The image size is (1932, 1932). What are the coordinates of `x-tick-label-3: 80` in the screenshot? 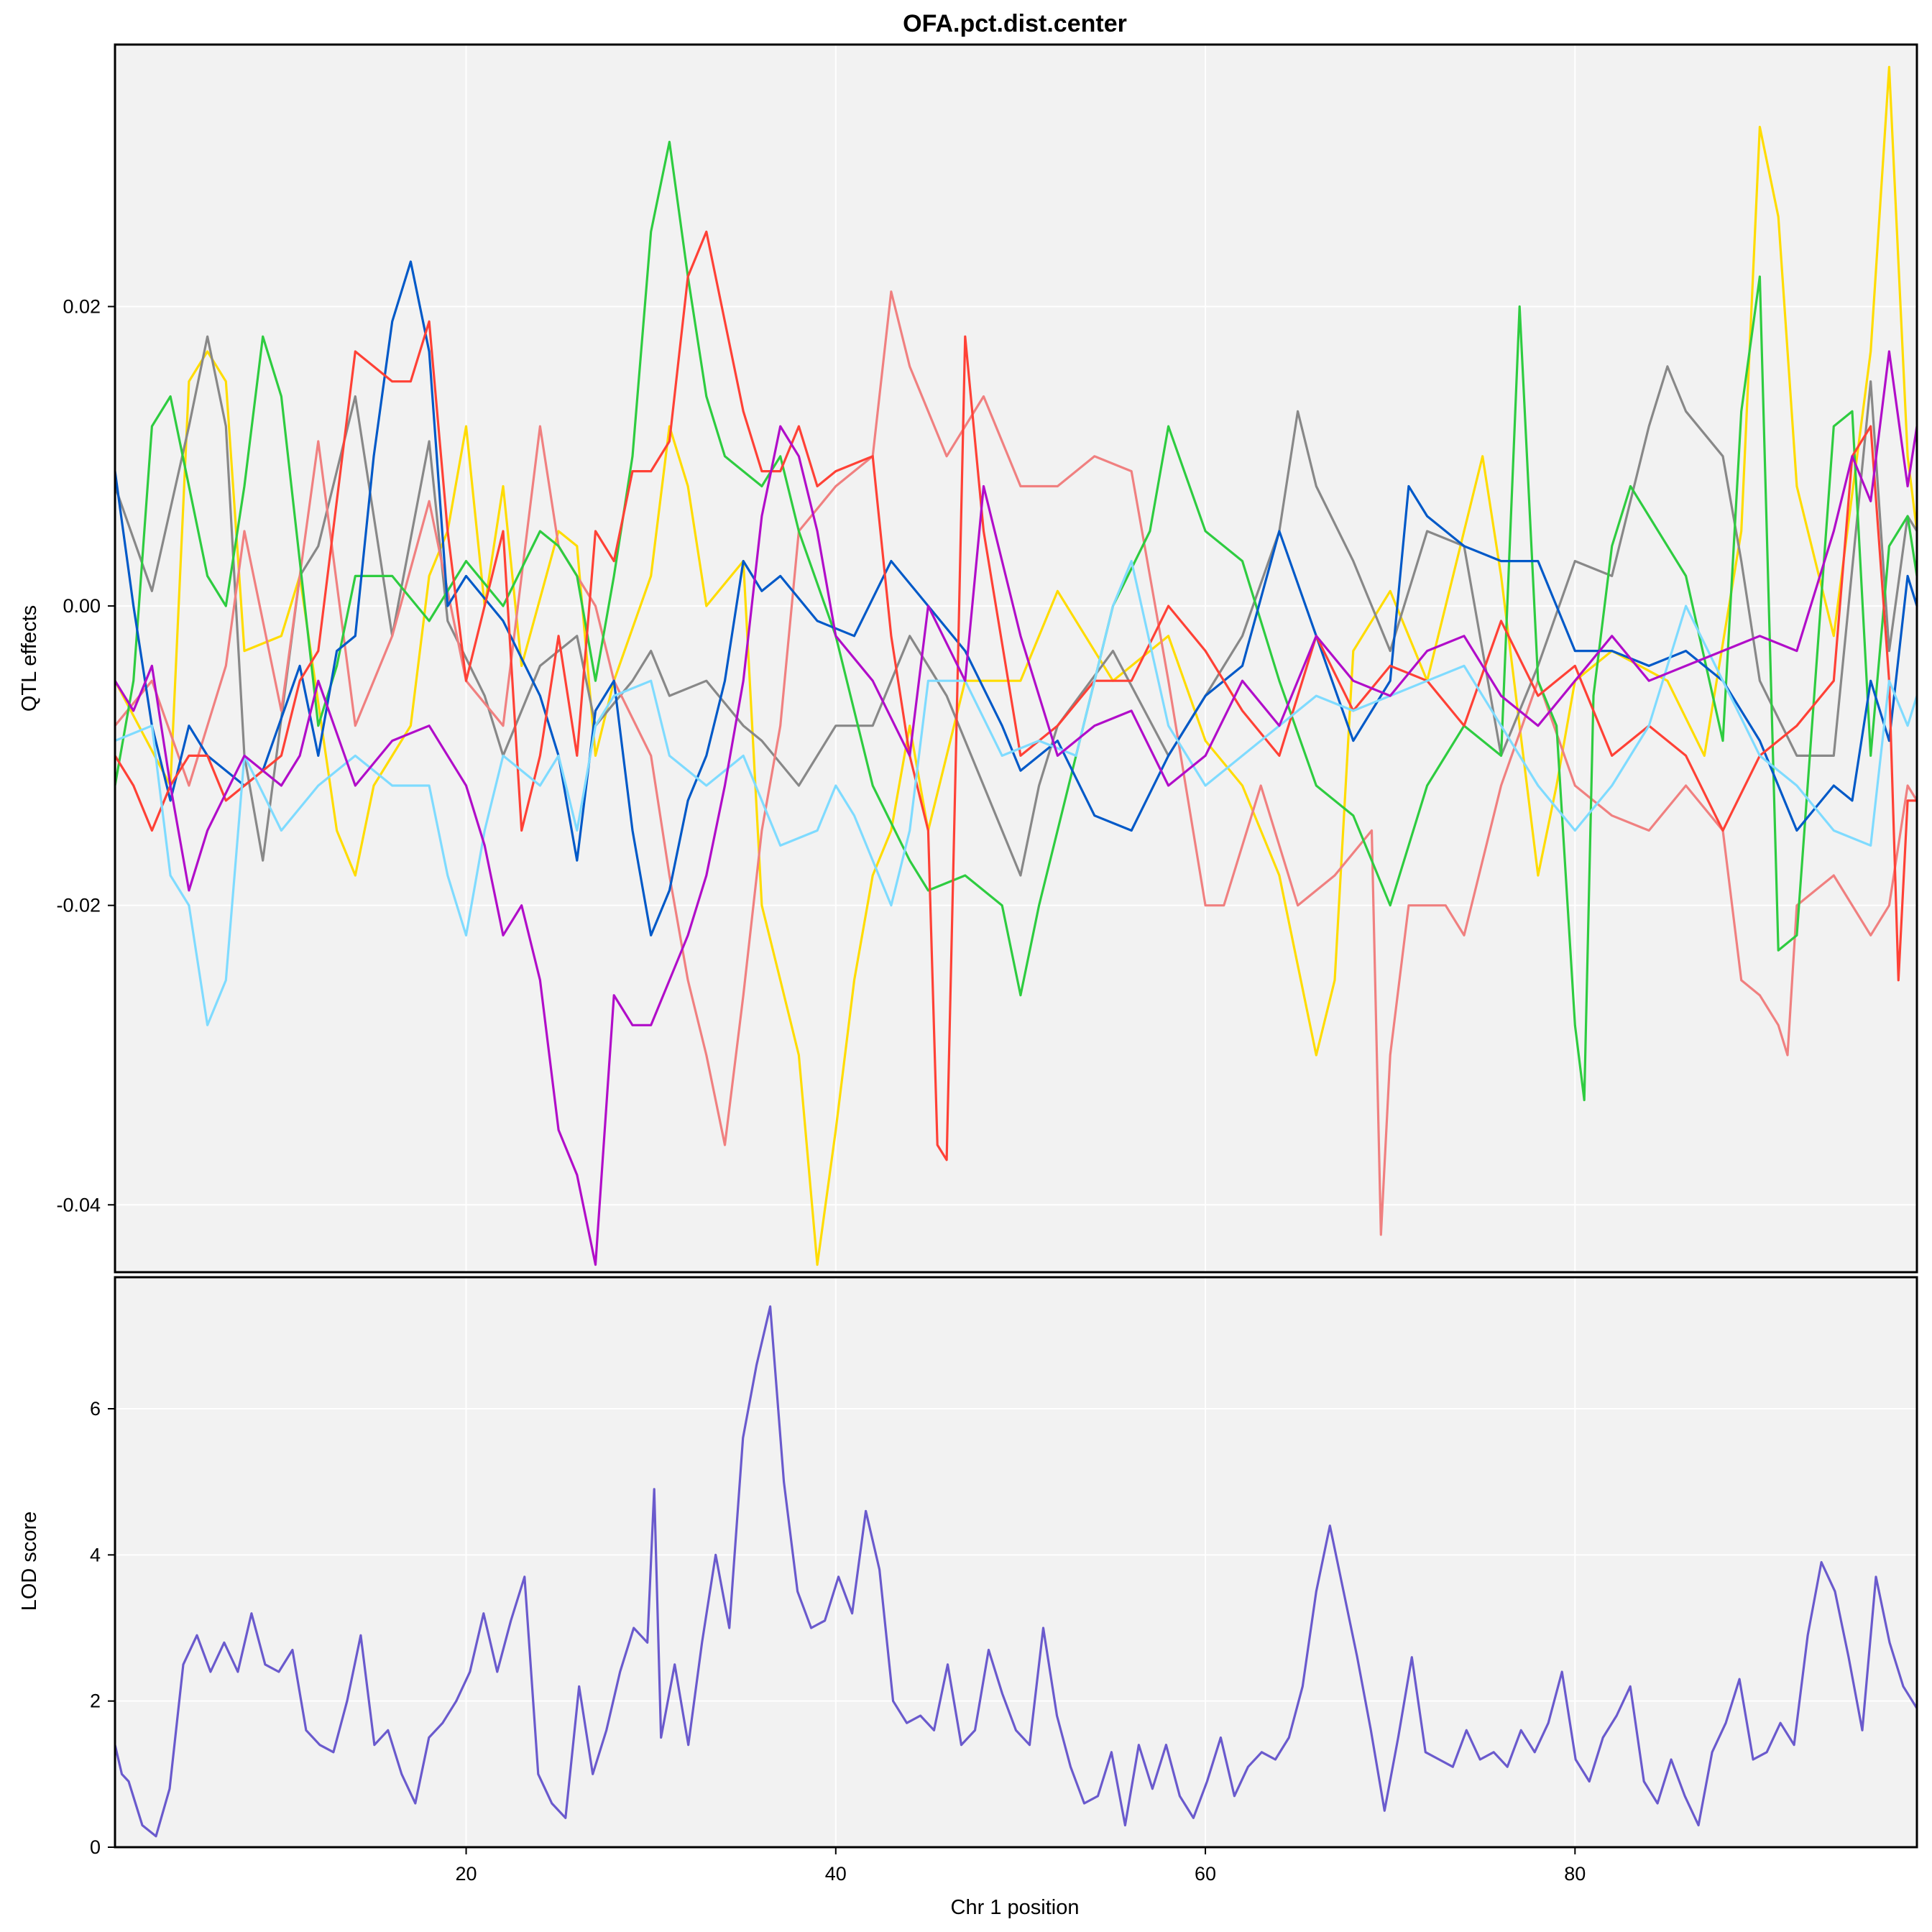 It's located at (1575, 1874).